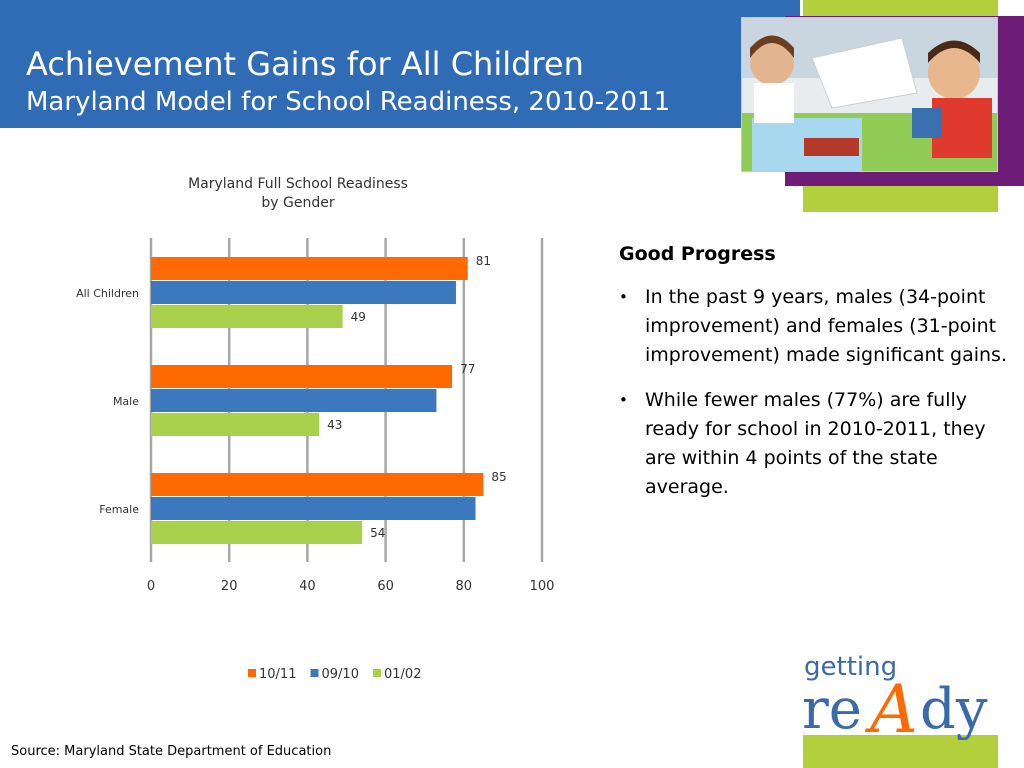 Image resolution: width=1024 pixels, height=768 pixels. I want to click on x-tick-label: 0, so click(151, 586).